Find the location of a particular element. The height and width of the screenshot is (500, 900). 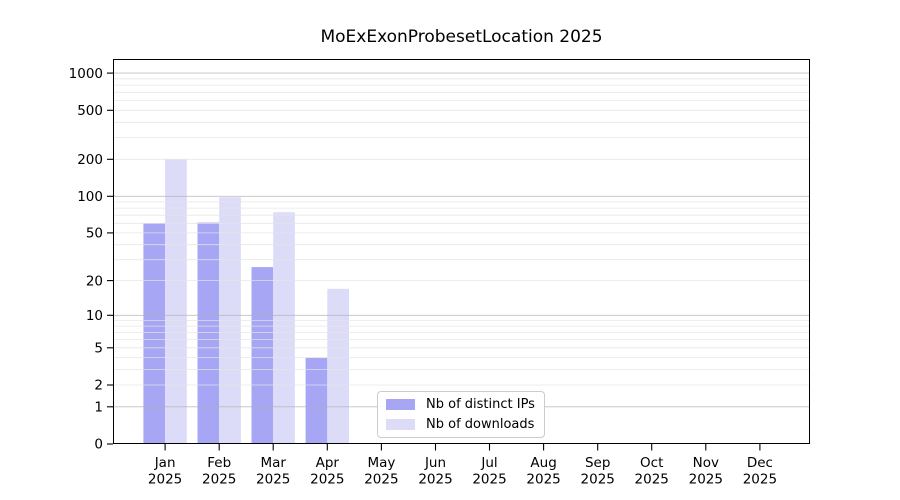

y-tick-label: 10 is located at coordinates (94, 316).